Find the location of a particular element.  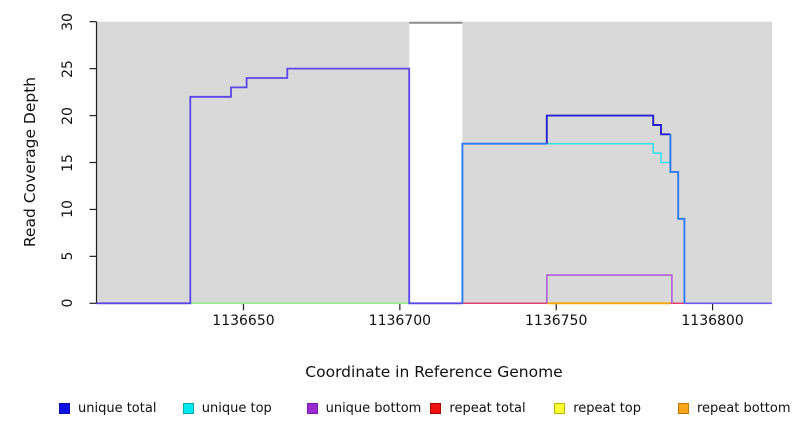

y-tick-label: 15 is located at coordinates (68, 162).